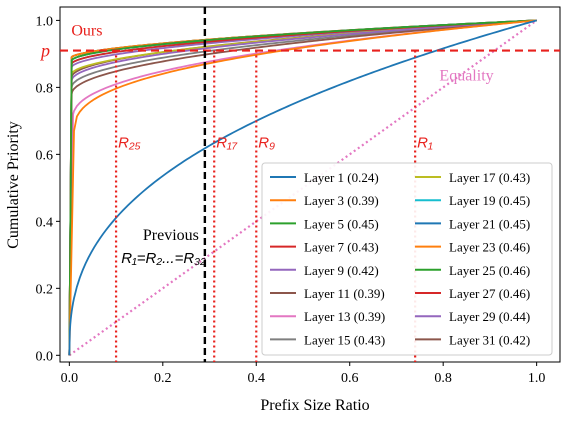  Describe the element at coordinates (86, 30) in the screenshot. I see `ours-annotation: Ours` at that location.